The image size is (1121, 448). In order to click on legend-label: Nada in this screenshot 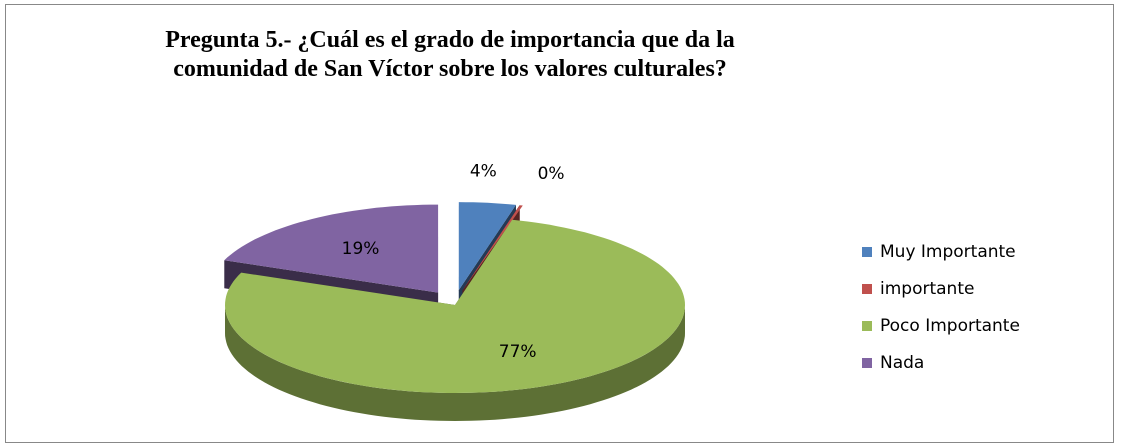, I will do `click(902, 363)`.